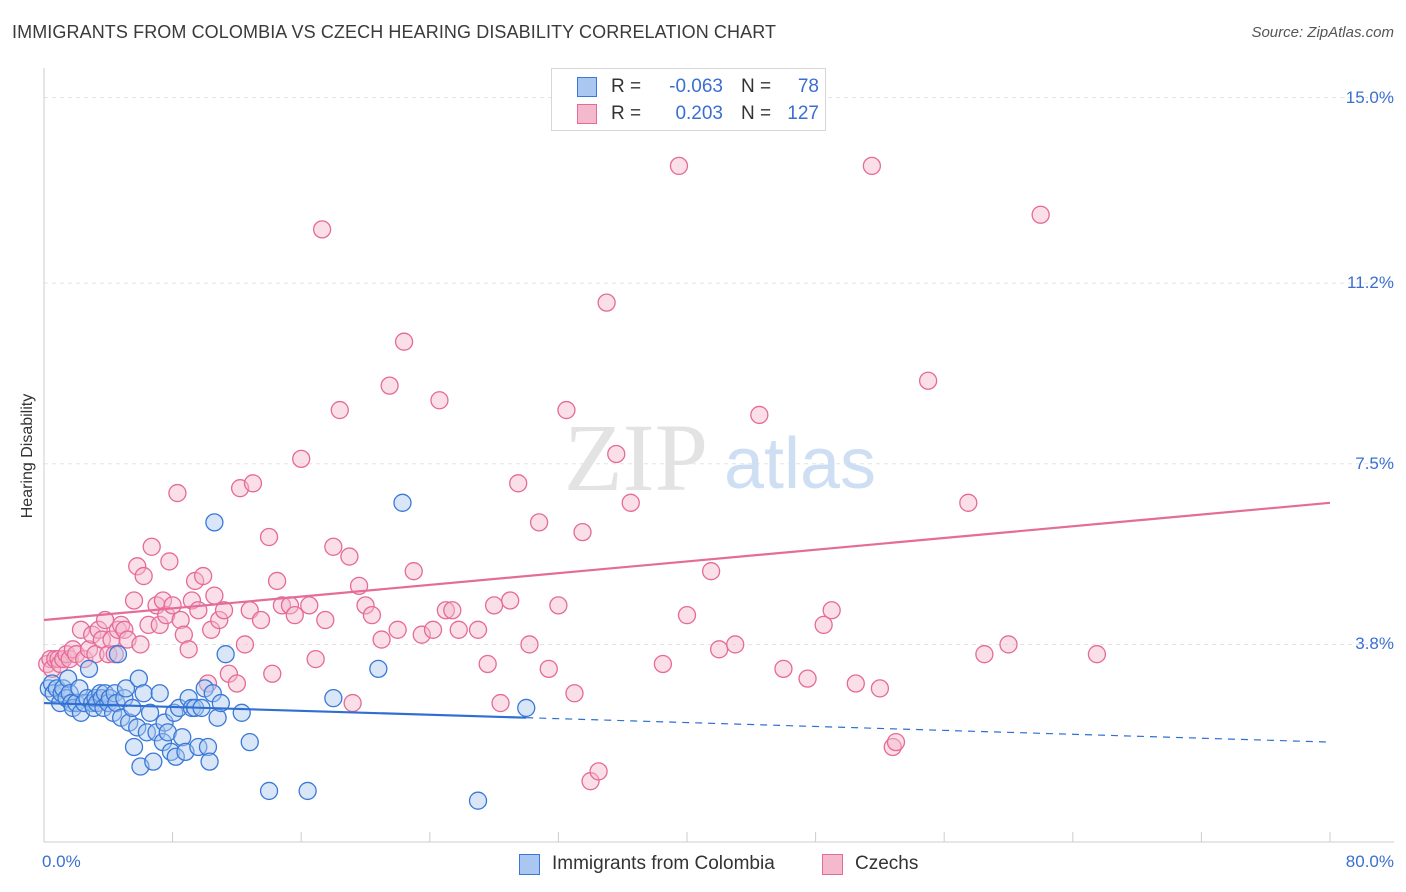 This screenshot has height=892, width=1406. What do you see at coordinates (636, 457) in the screenshot?
I see `watermark-zip: ZIP` at bounding box center [636, 457].